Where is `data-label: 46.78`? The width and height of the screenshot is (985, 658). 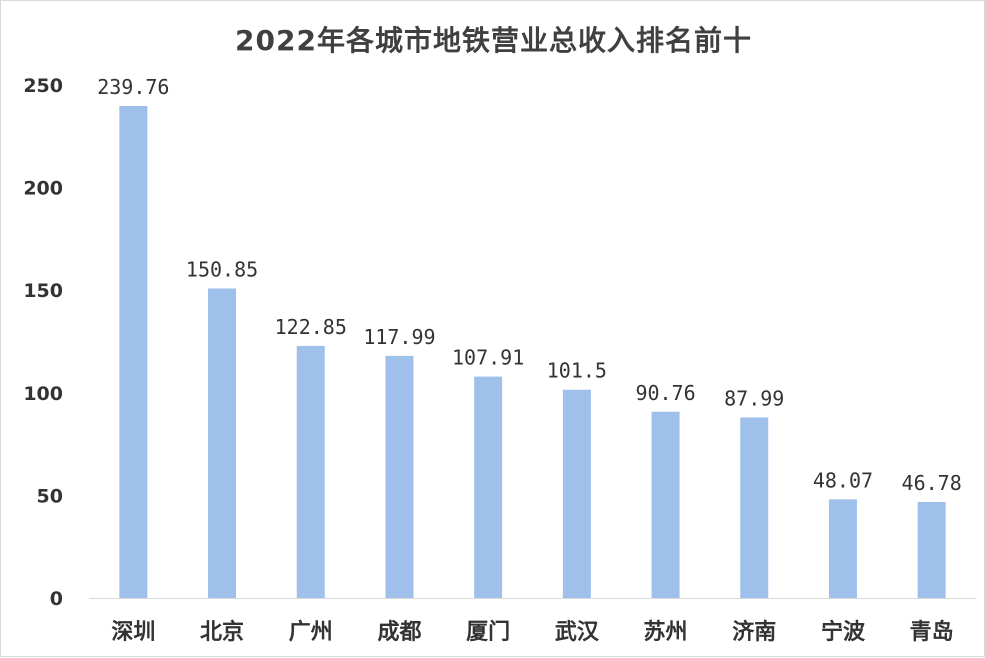
data-label: 46.78 is located at coordinates (932, 483).